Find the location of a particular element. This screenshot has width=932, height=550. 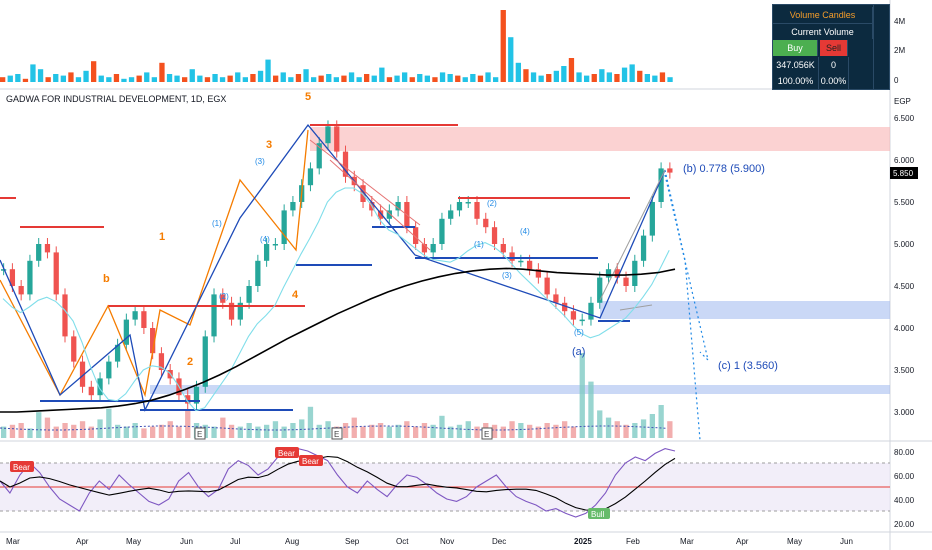

price-tick: 4.000 is located at coordinates (904, 328).